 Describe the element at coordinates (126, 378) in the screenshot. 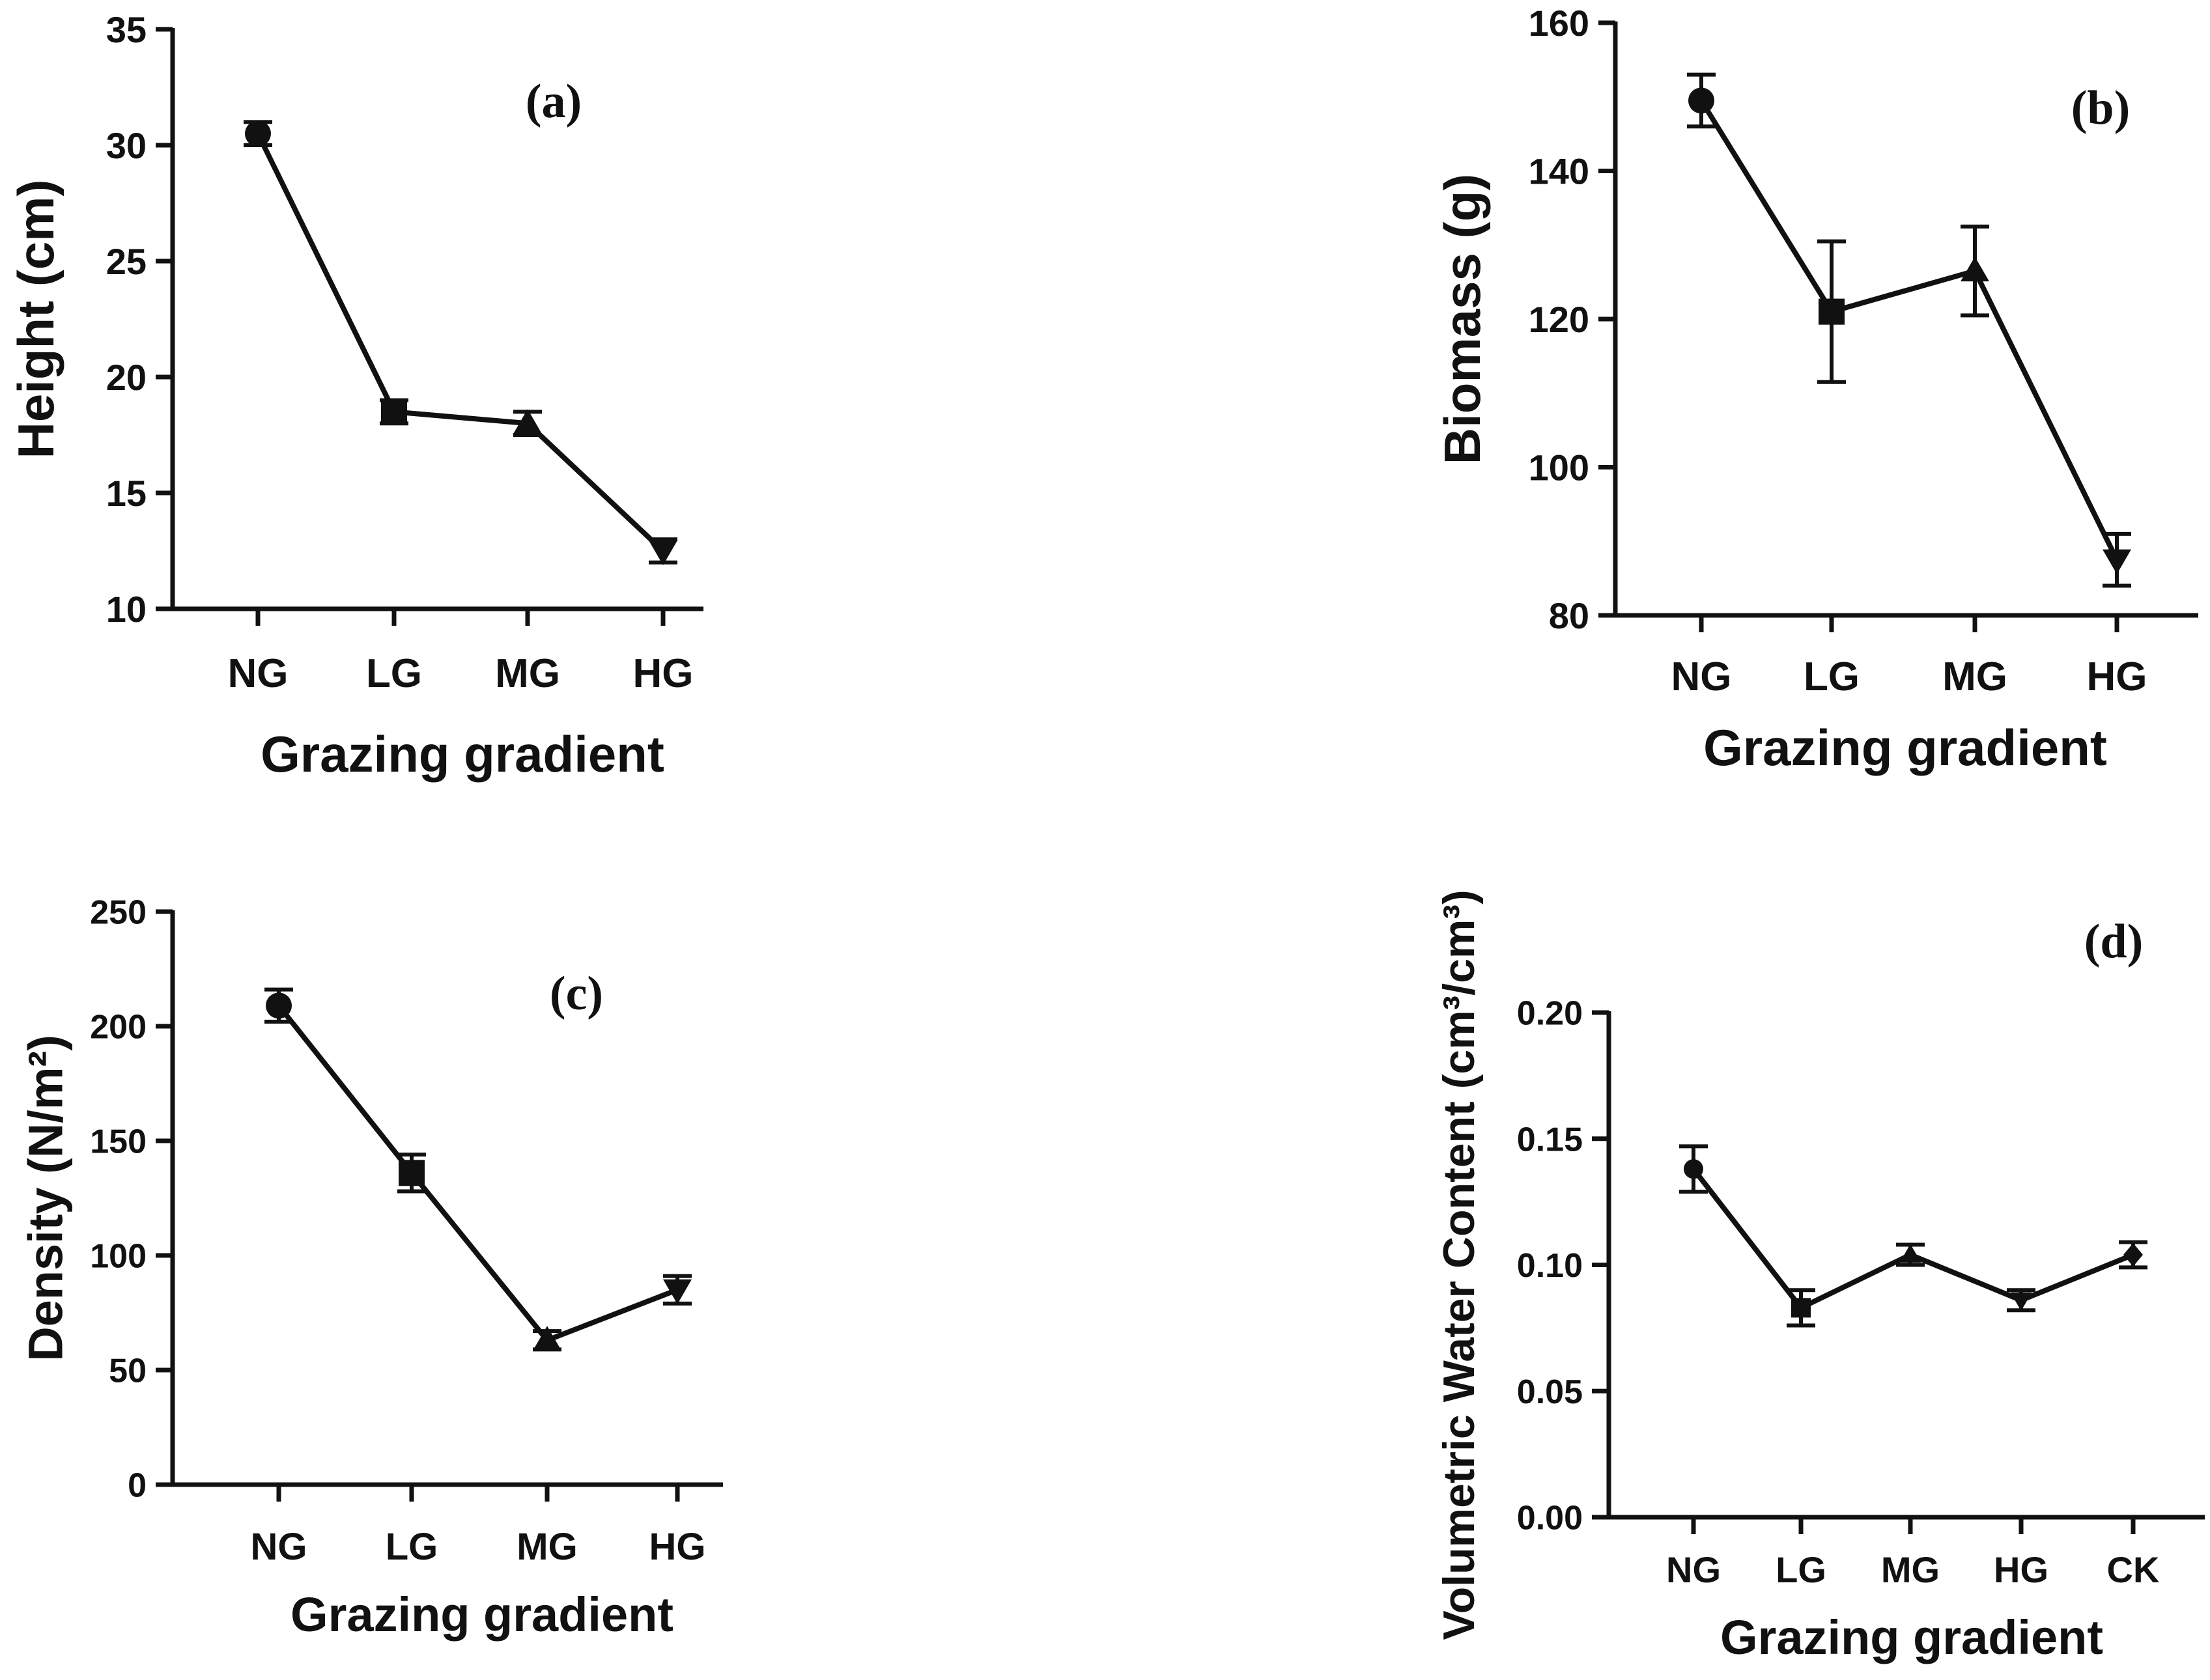

I see `y-tick-label: 20` at that location.